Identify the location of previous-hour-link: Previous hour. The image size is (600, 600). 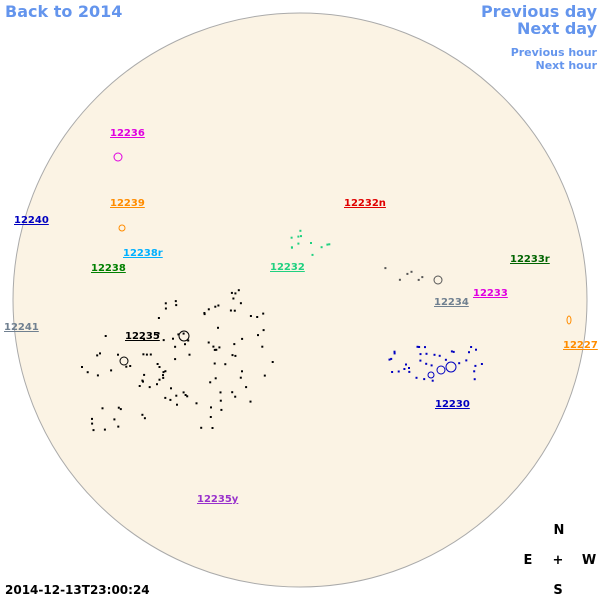
(554, 52).